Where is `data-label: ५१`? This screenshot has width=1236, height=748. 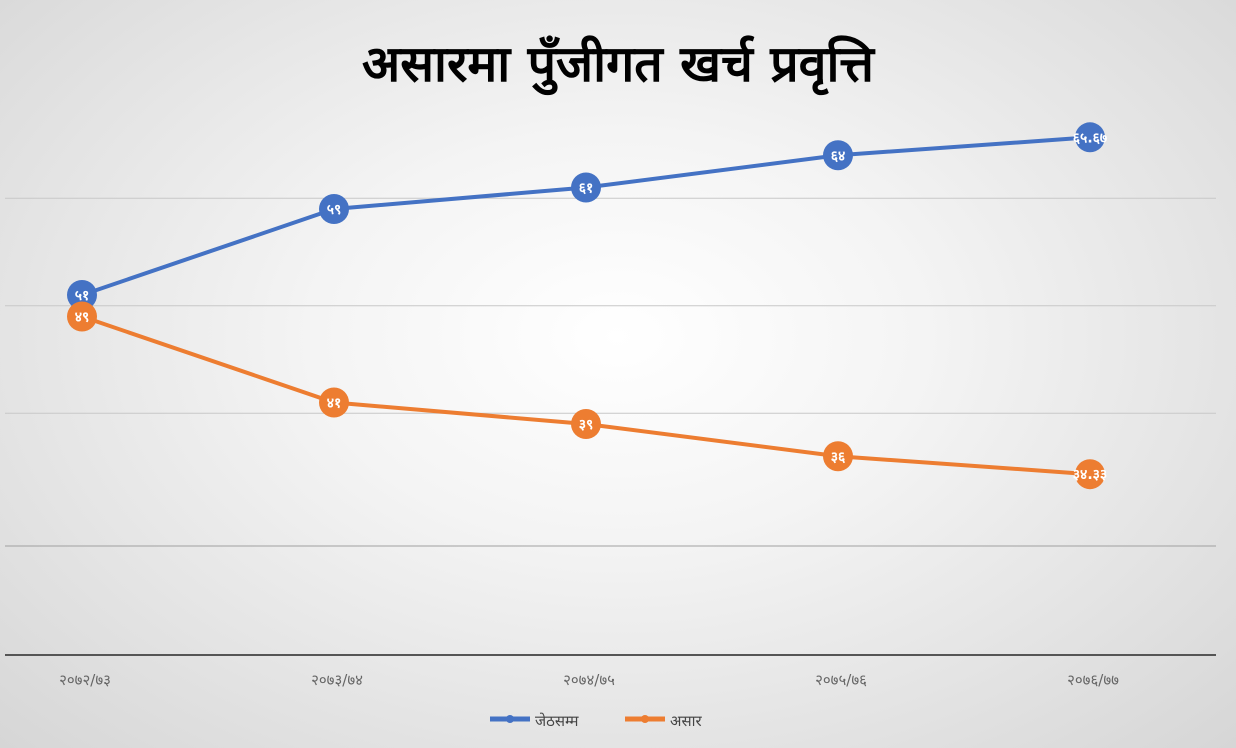
data-label: ५१ is located at coordinates (82, 296).